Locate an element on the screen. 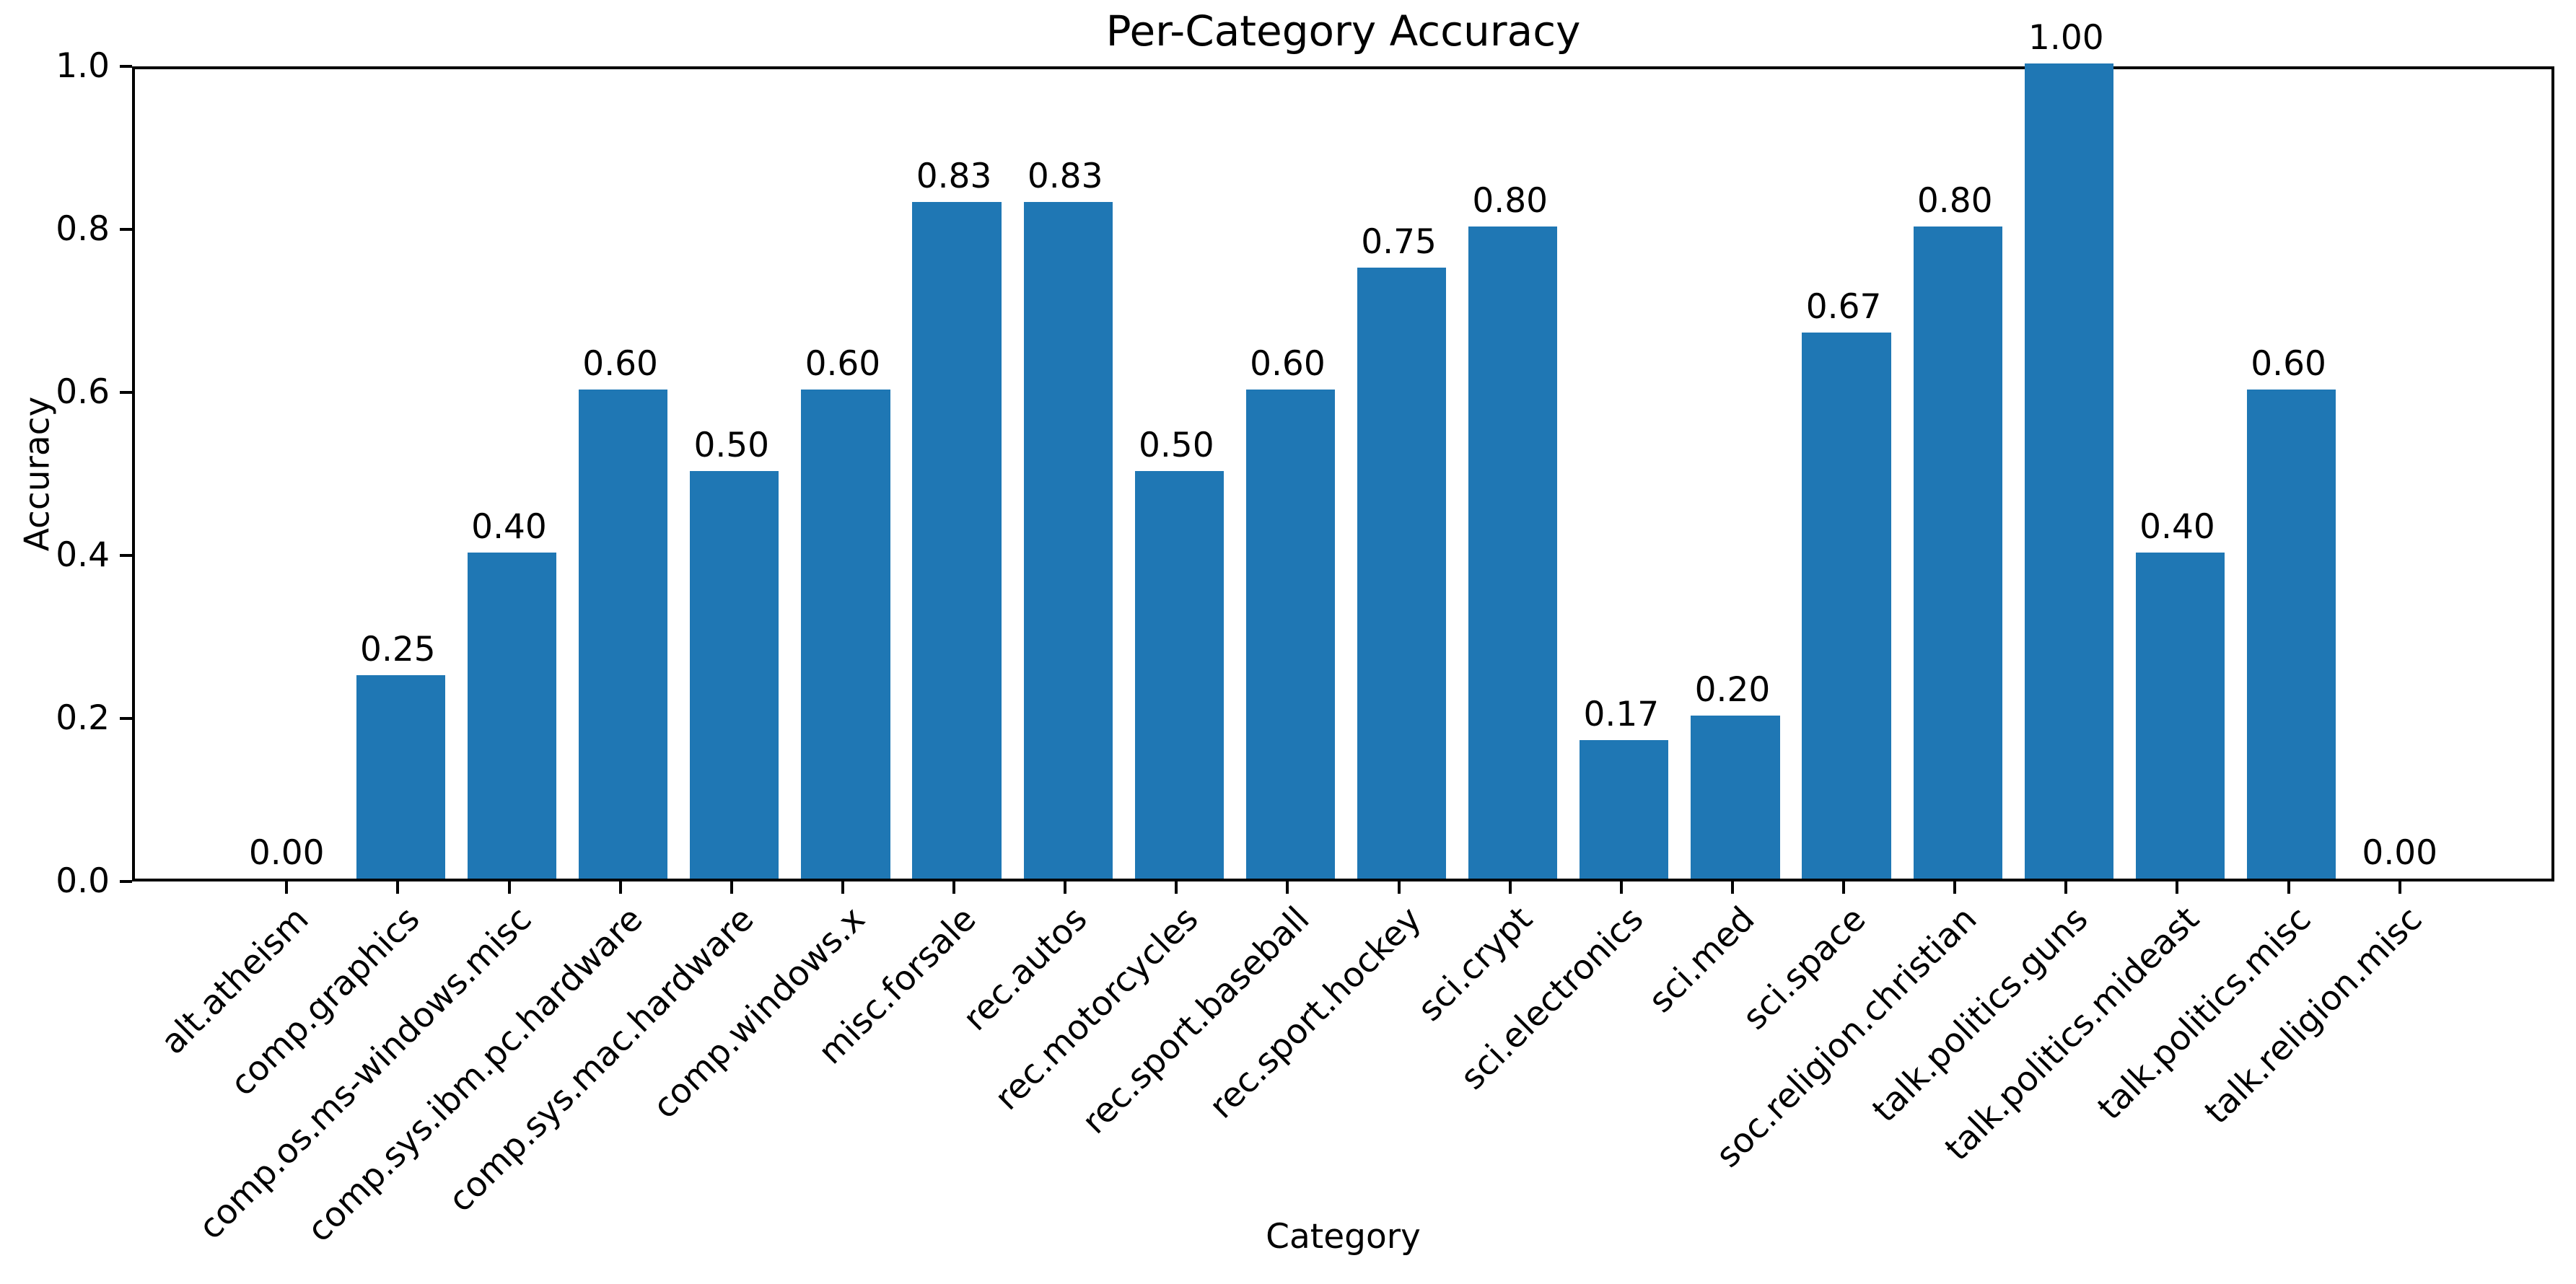 Image resolution: width=2576 pixels, height=1284 pixels. chart-title: Per-Category Accuracy is located at coordinates (1343, 31).